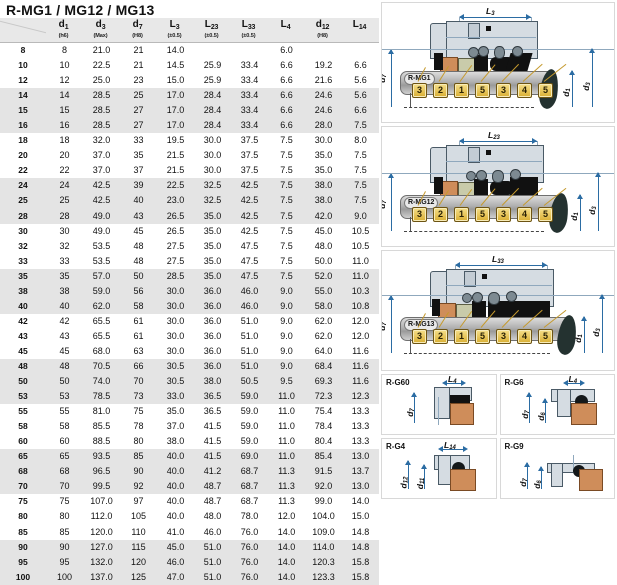 This screenshot has height=585, width=617. What do you see at coordinates (175, 276) in the screenshot?
I see `cell-L3: 28.5` at bounding box center [175, 276].